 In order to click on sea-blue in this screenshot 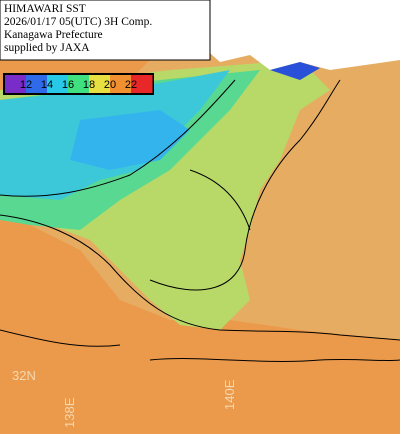, I will do `click(130, 140)`.